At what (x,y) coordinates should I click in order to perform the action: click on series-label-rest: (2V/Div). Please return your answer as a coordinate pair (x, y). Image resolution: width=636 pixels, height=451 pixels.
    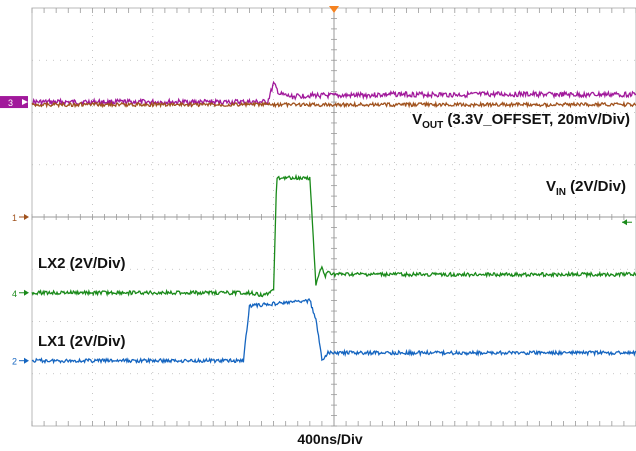
    Looking at the image, I should click on (596, 186).